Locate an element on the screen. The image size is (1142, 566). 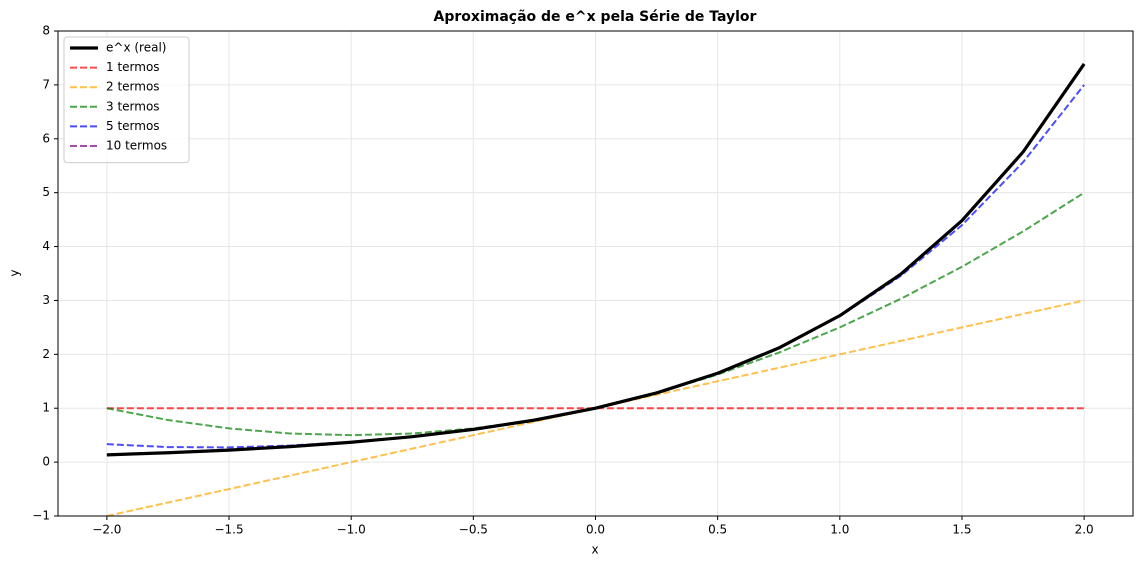
y-tick-label: 5 is located at coordinates (46, 192).